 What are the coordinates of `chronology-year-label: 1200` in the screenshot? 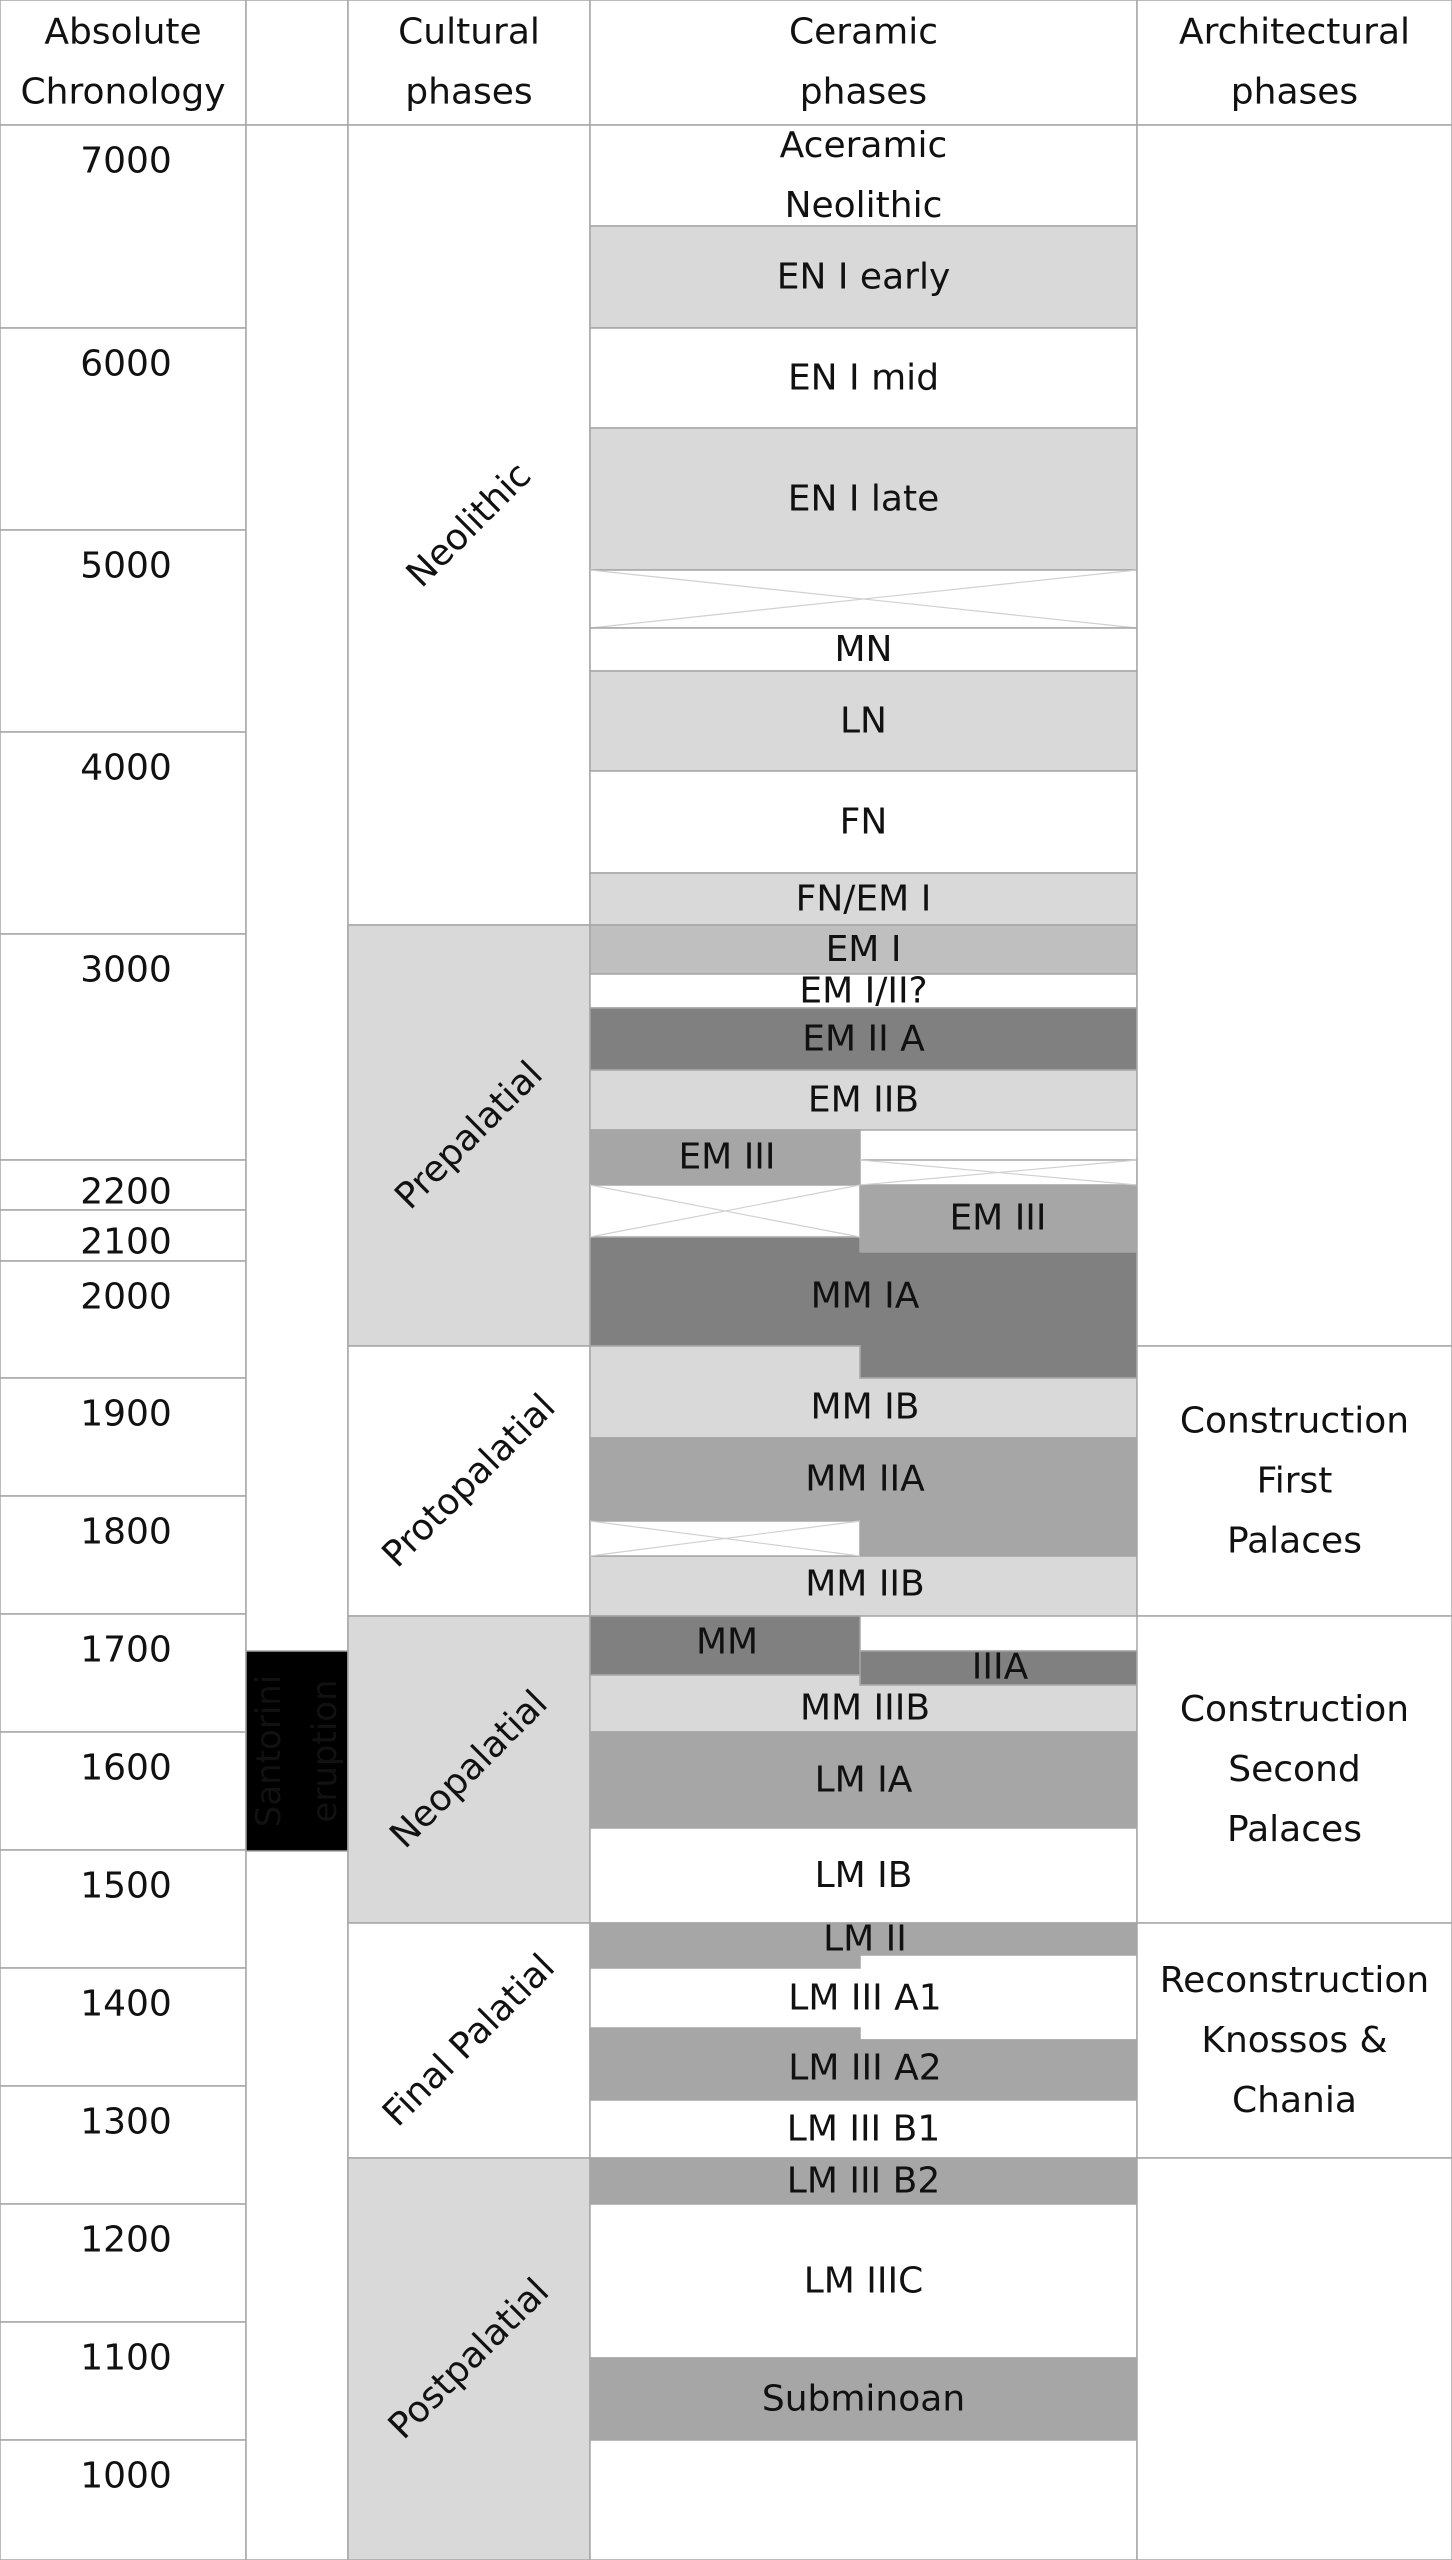 It's located at (126, 2240).